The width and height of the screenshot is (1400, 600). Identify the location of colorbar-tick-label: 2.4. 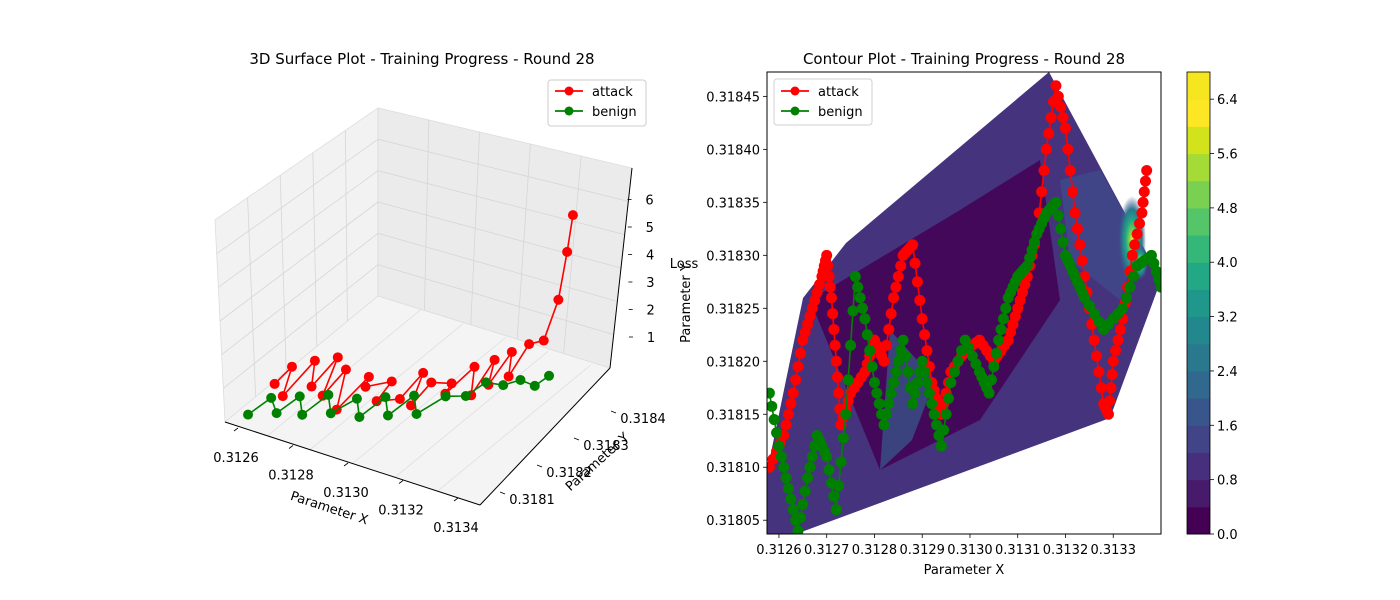
(1227, 372).